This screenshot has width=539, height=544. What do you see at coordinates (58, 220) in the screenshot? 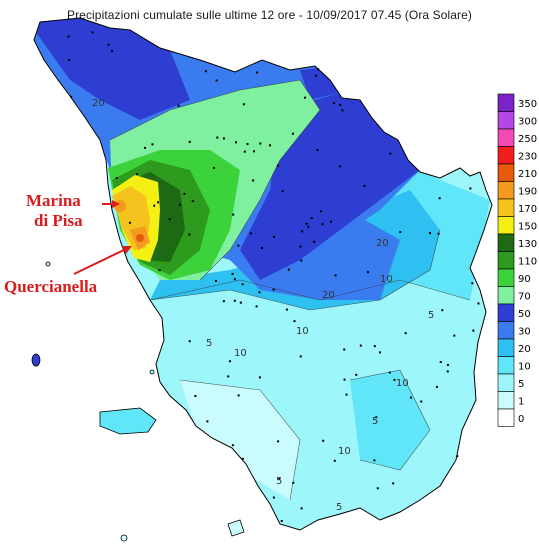
I see `annotation-label: di Pisa` at bounding box center [58, 220].